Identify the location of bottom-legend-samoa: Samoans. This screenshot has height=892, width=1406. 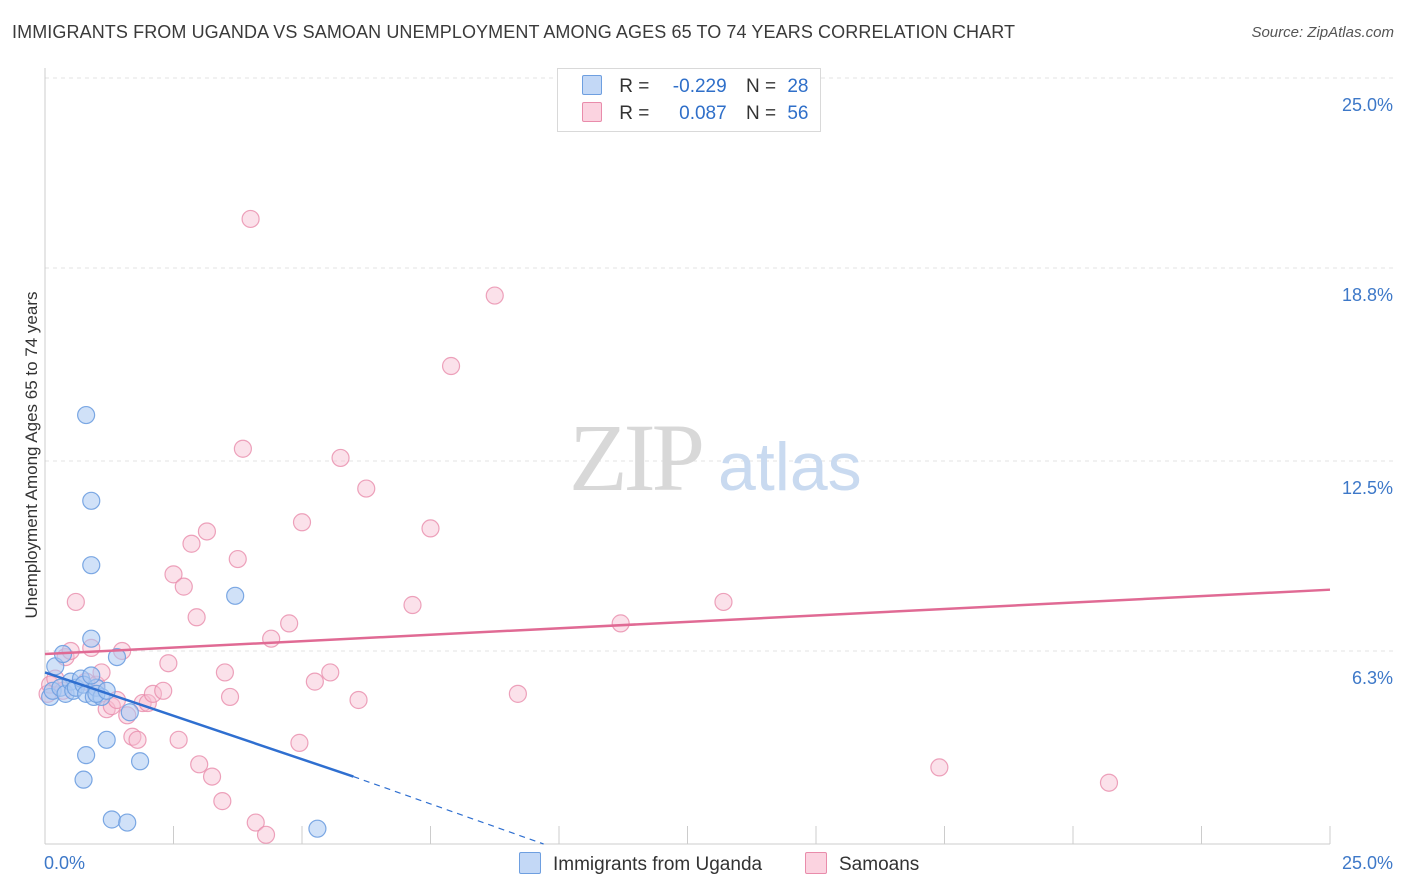
(862, 864).